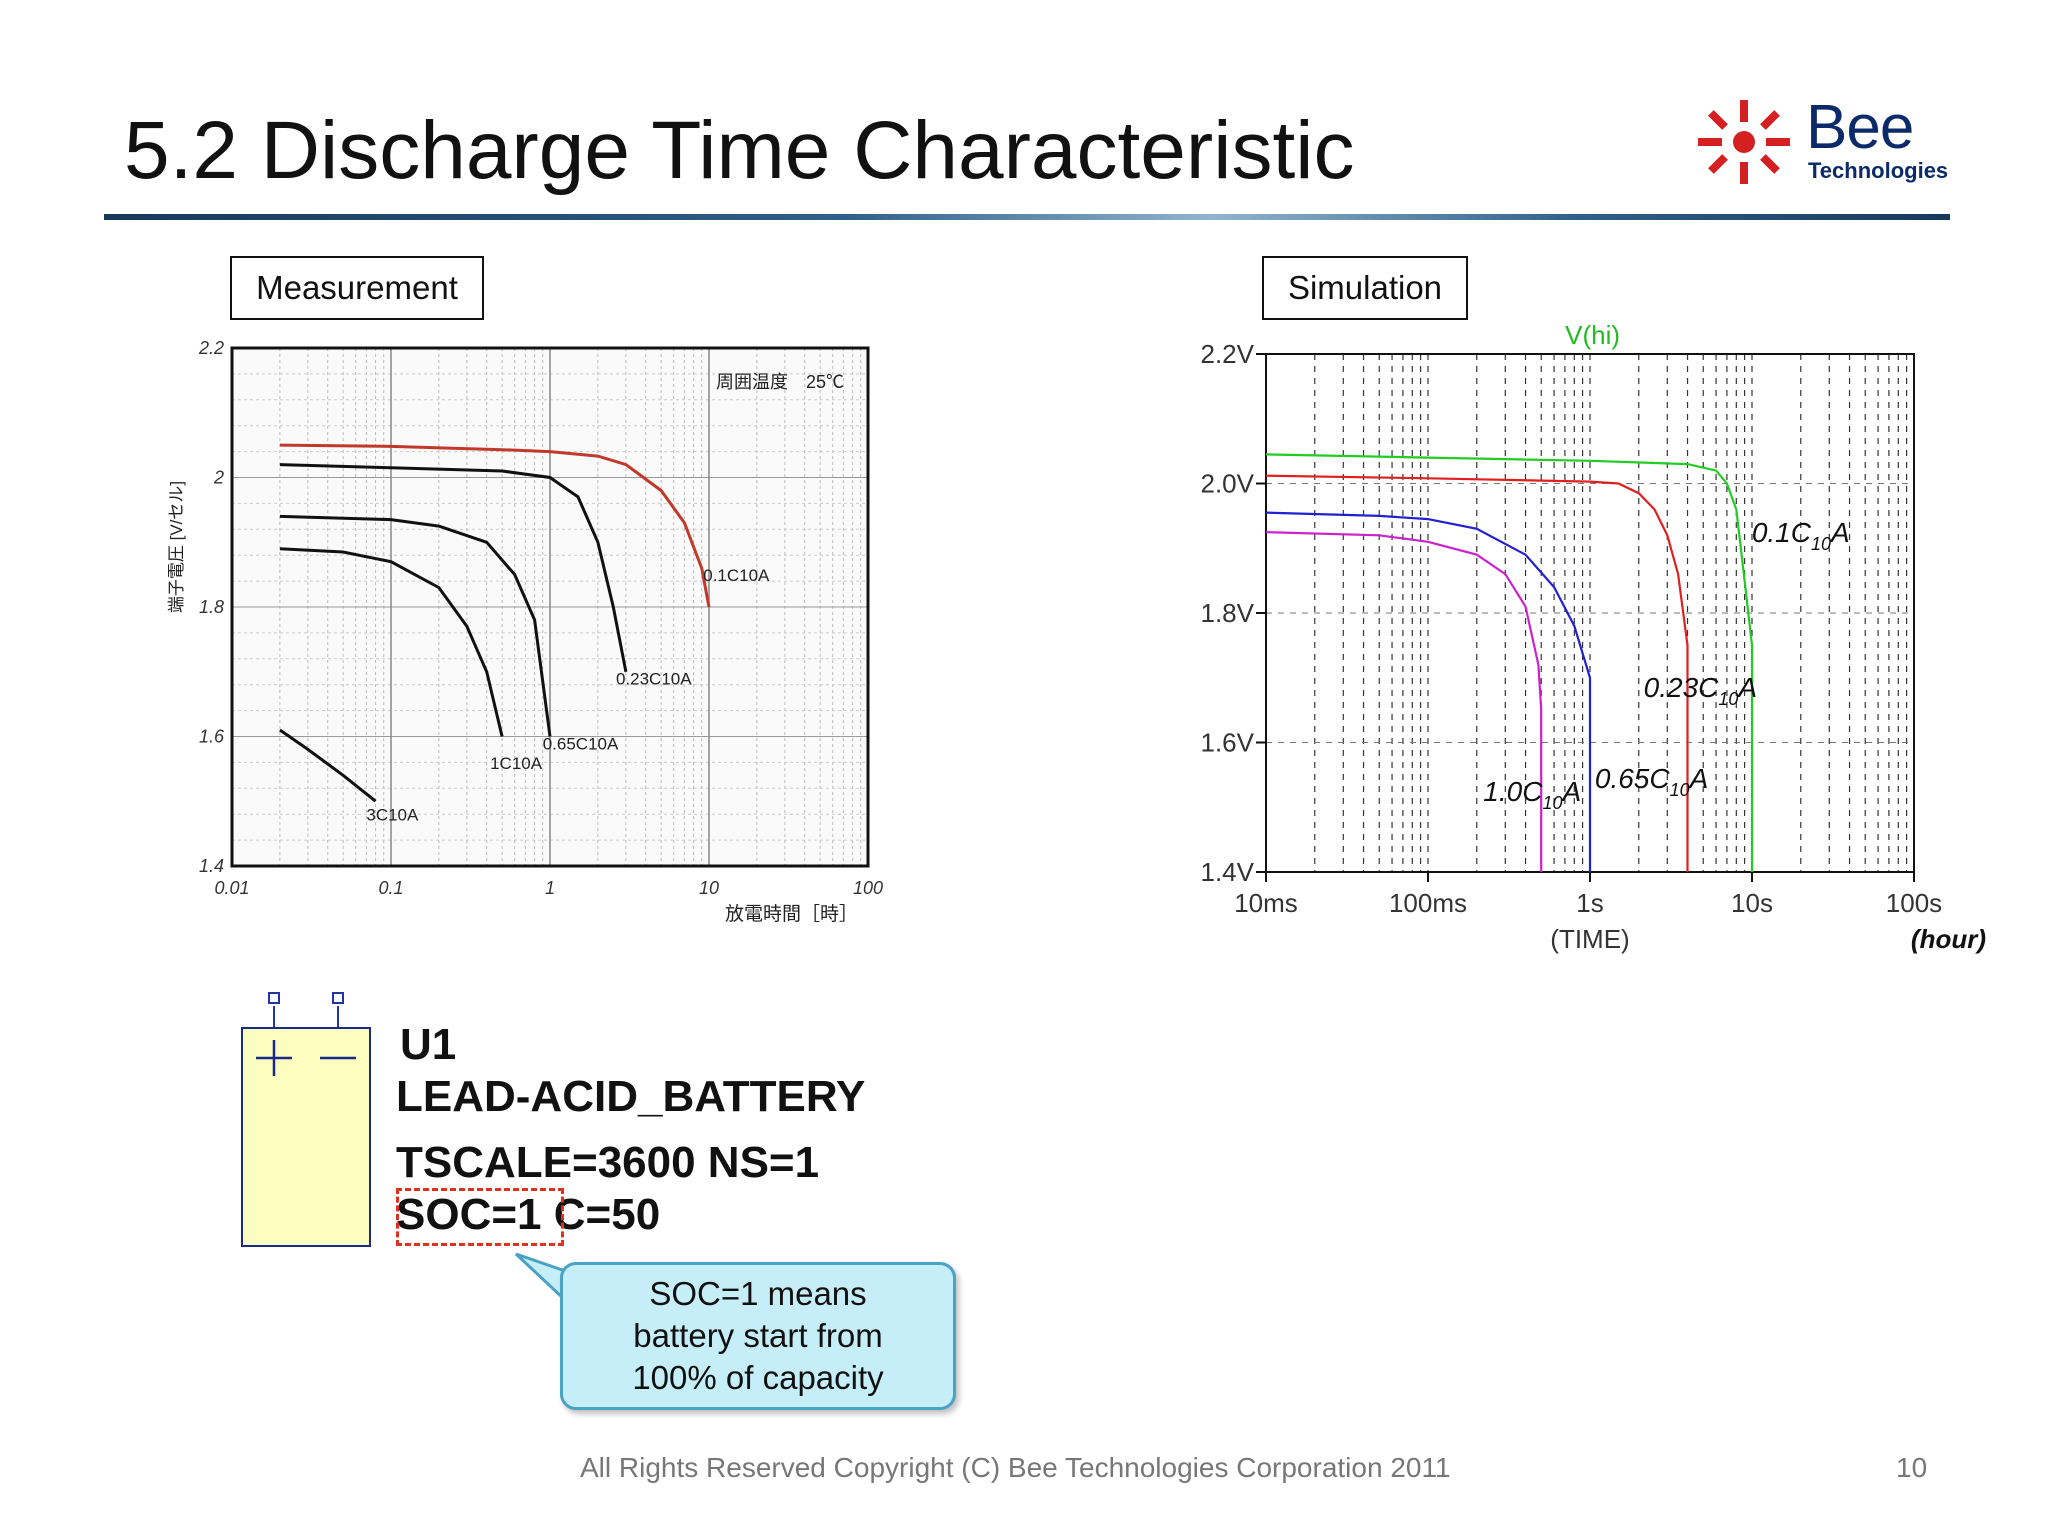  I want to click on x-tick-label: 1, so click(550, 888).